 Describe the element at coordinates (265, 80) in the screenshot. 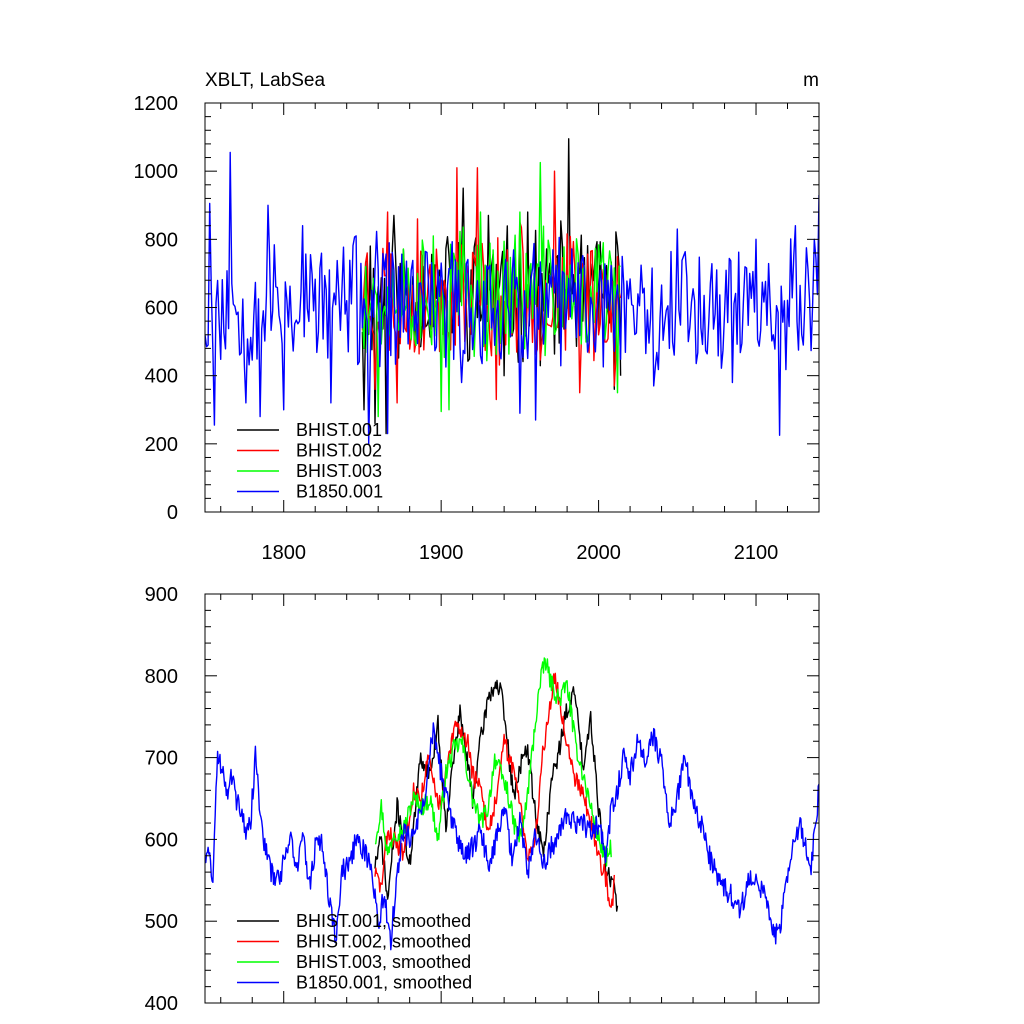

I see `top-panel-title: XBLT, LabSea` at that location.